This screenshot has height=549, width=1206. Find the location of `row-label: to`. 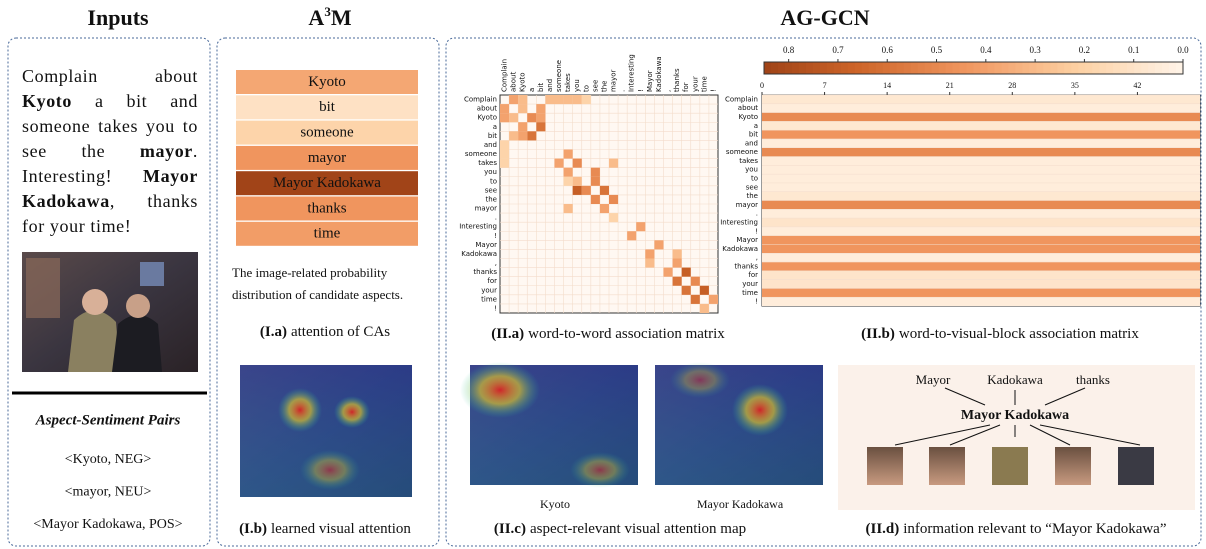

row-label: to is located at coordinates (754, 179).